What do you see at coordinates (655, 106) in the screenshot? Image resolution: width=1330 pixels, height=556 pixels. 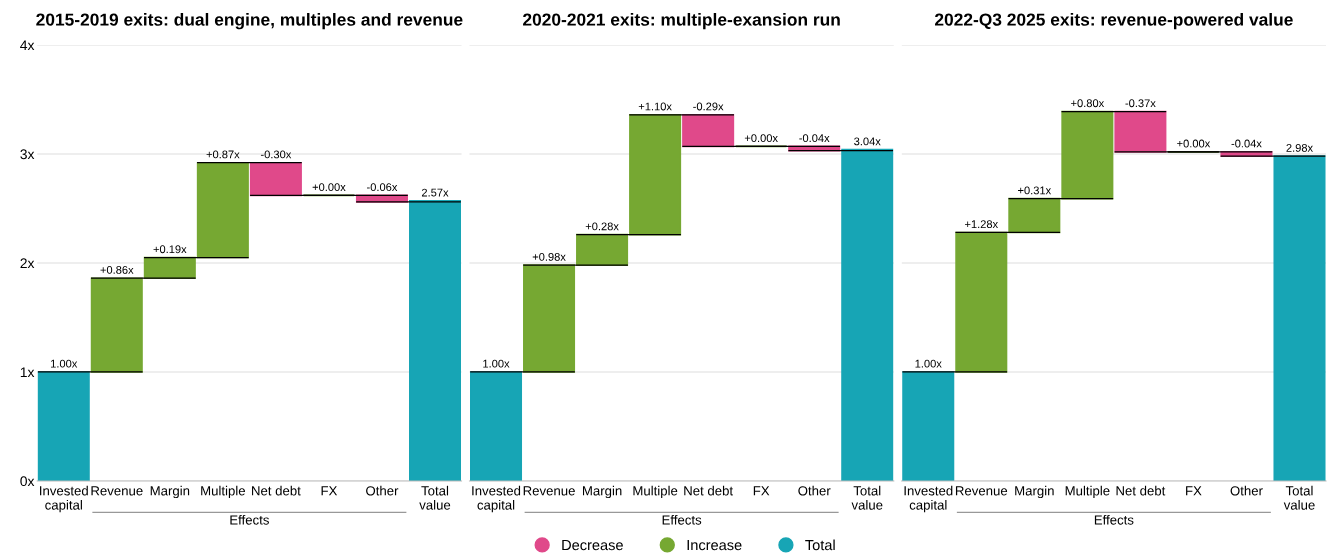 I see `data-label: +1.10x` at bounding box center [655, 106].